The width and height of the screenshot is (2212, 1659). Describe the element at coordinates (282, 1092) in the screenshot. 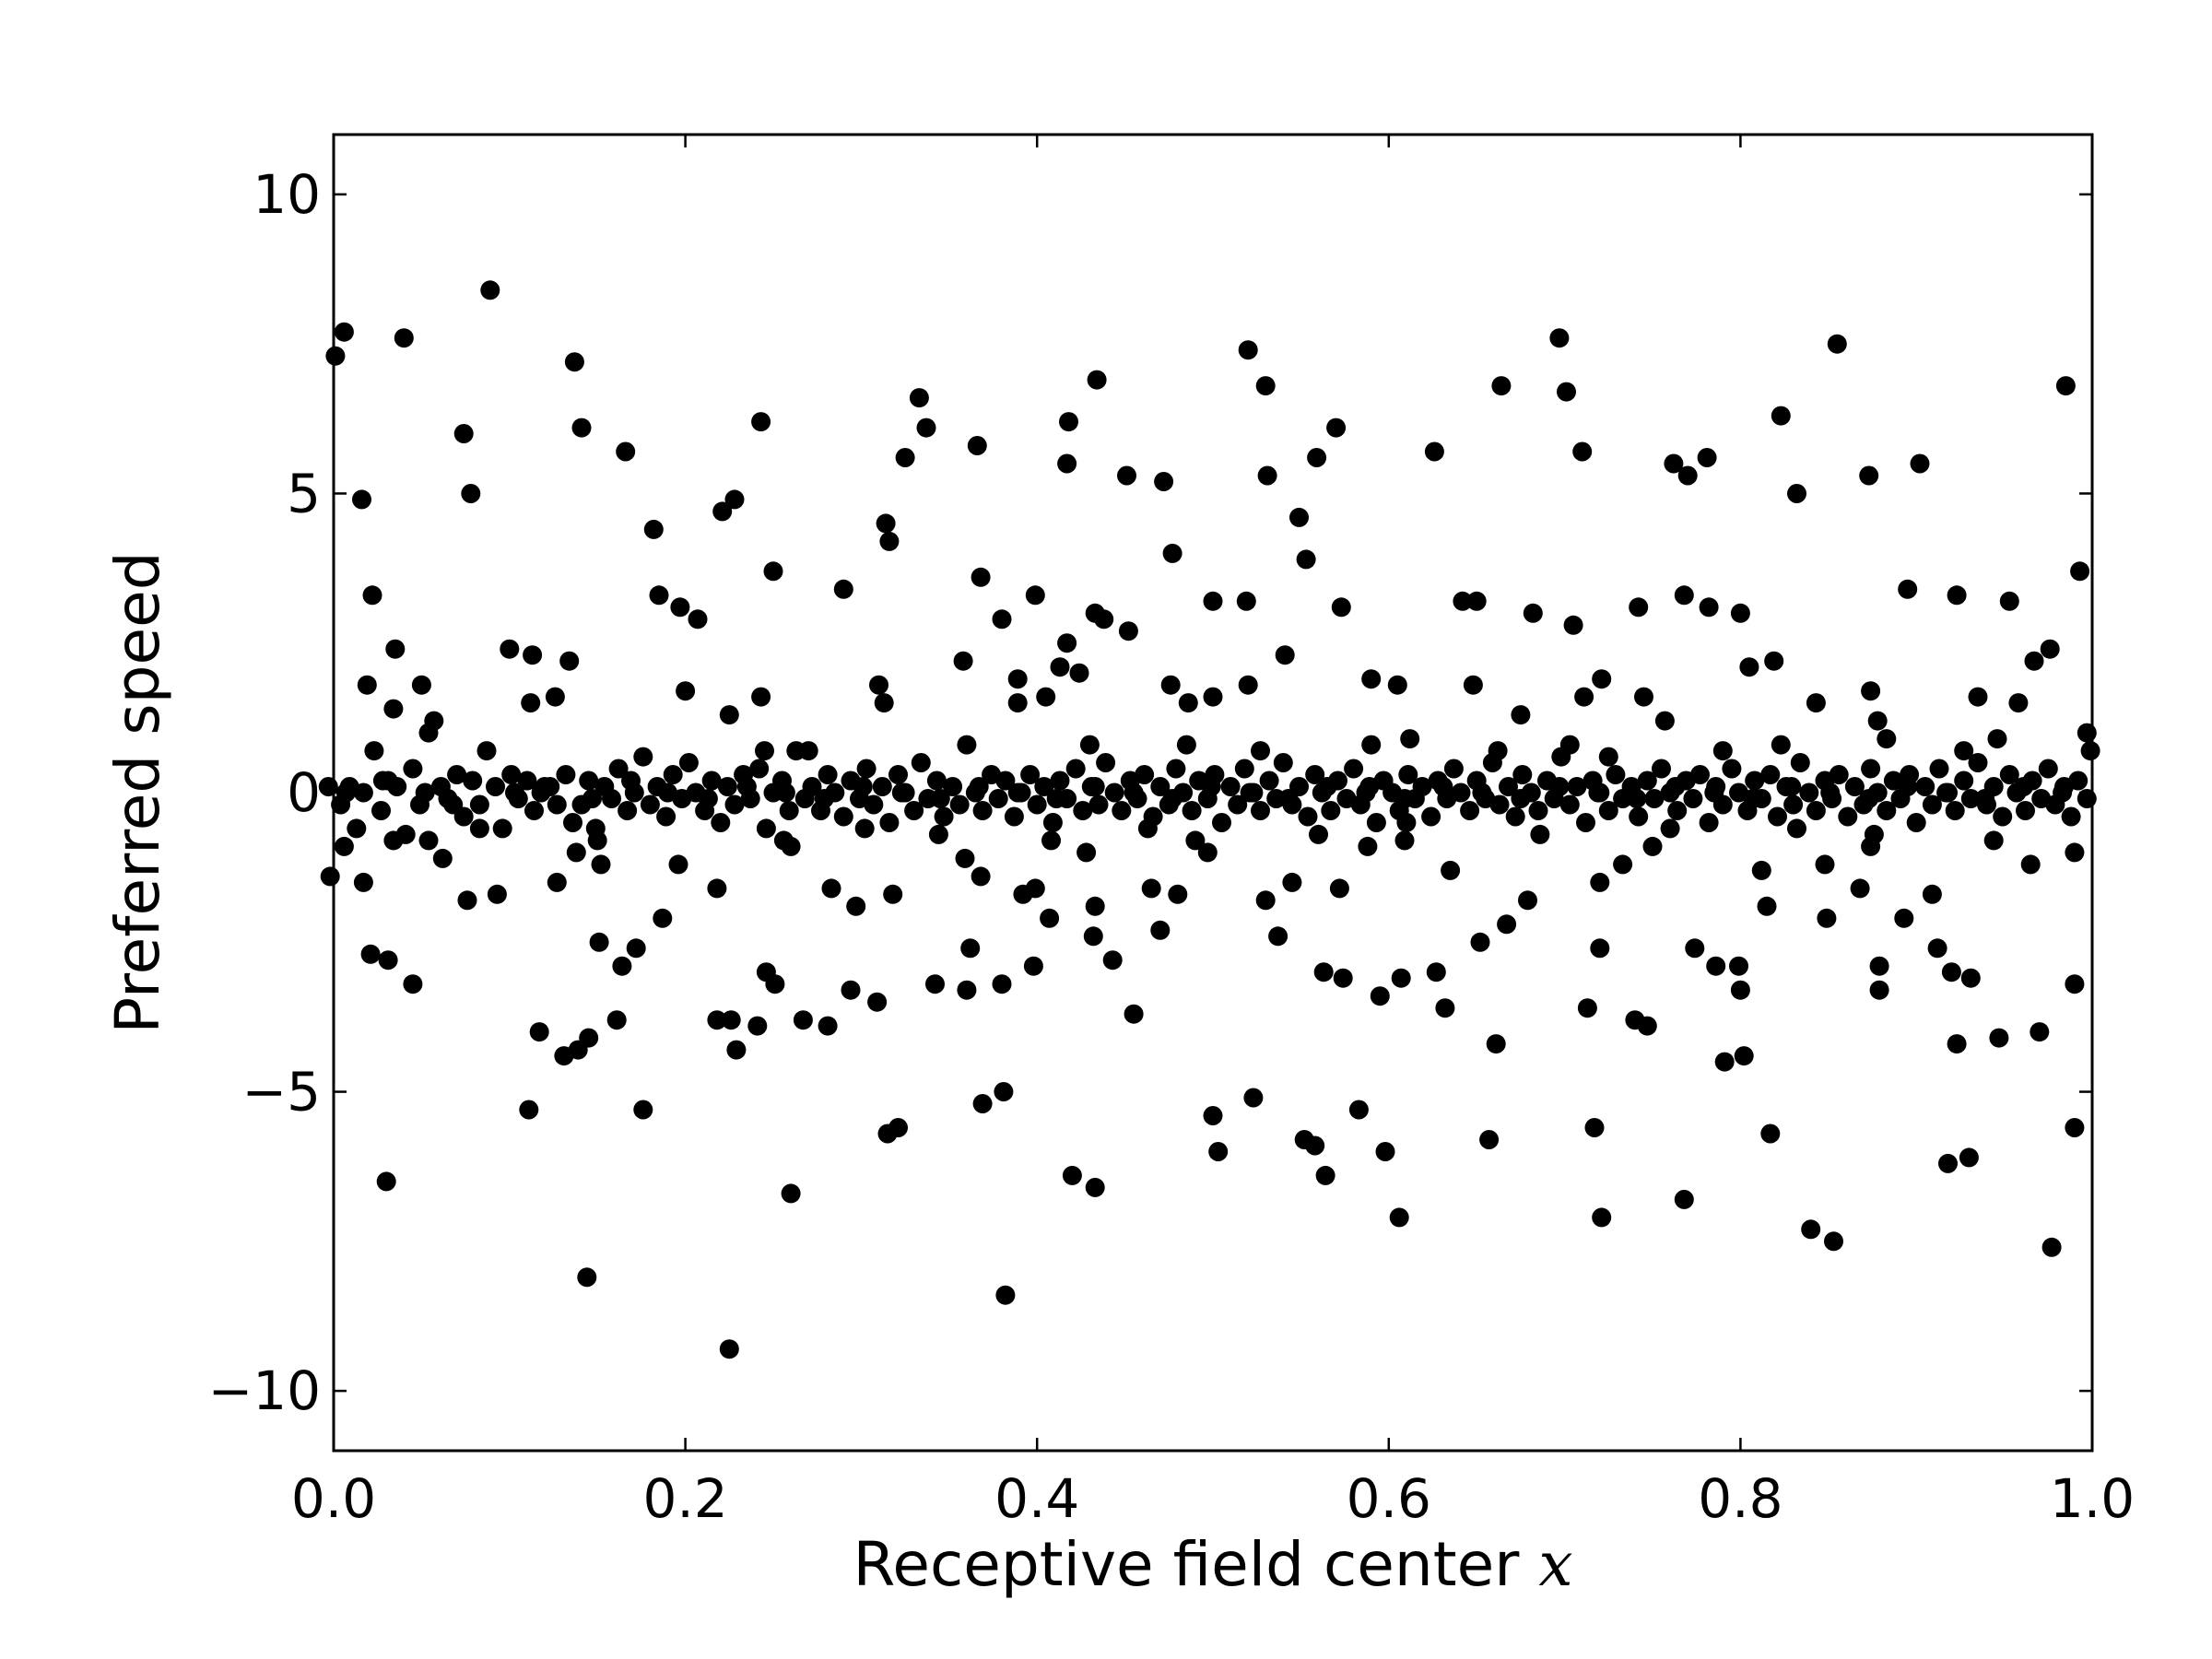

I see `y-tick-label: −5` at that location.